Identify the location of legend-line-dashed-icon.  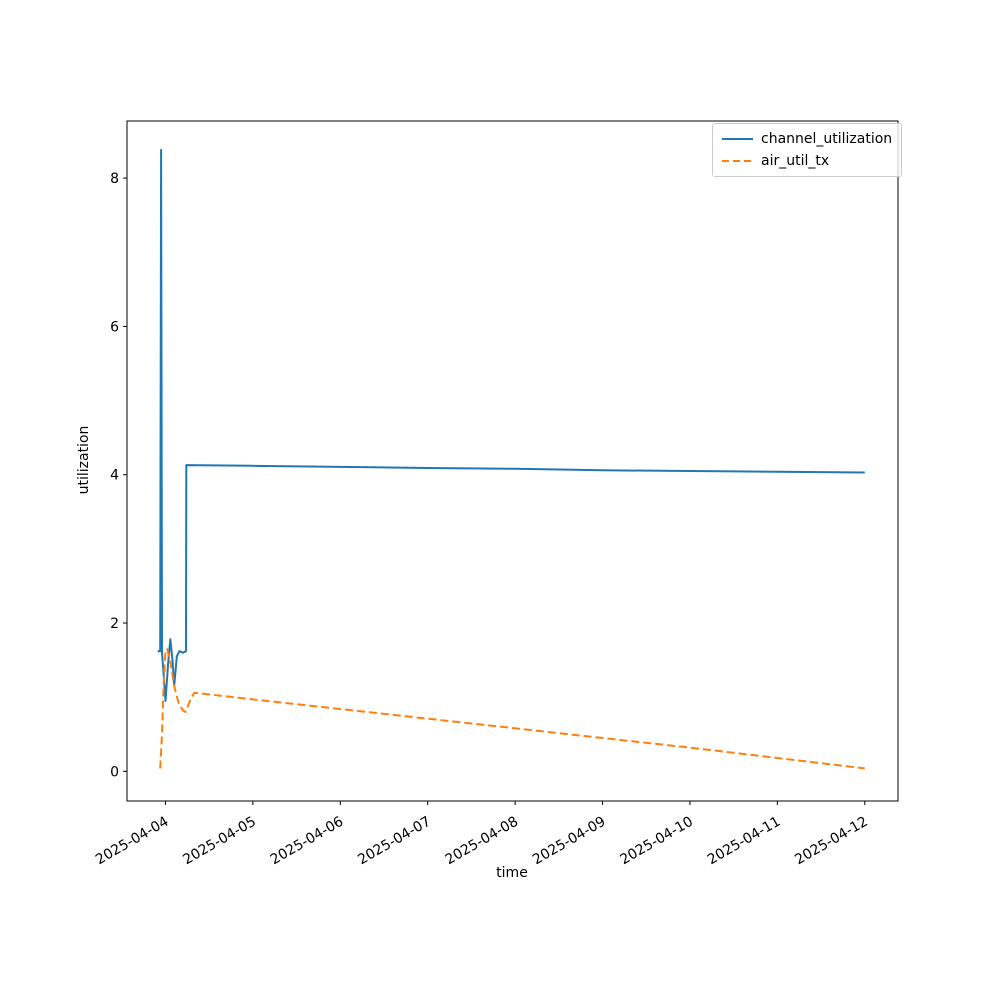
(737, 161).